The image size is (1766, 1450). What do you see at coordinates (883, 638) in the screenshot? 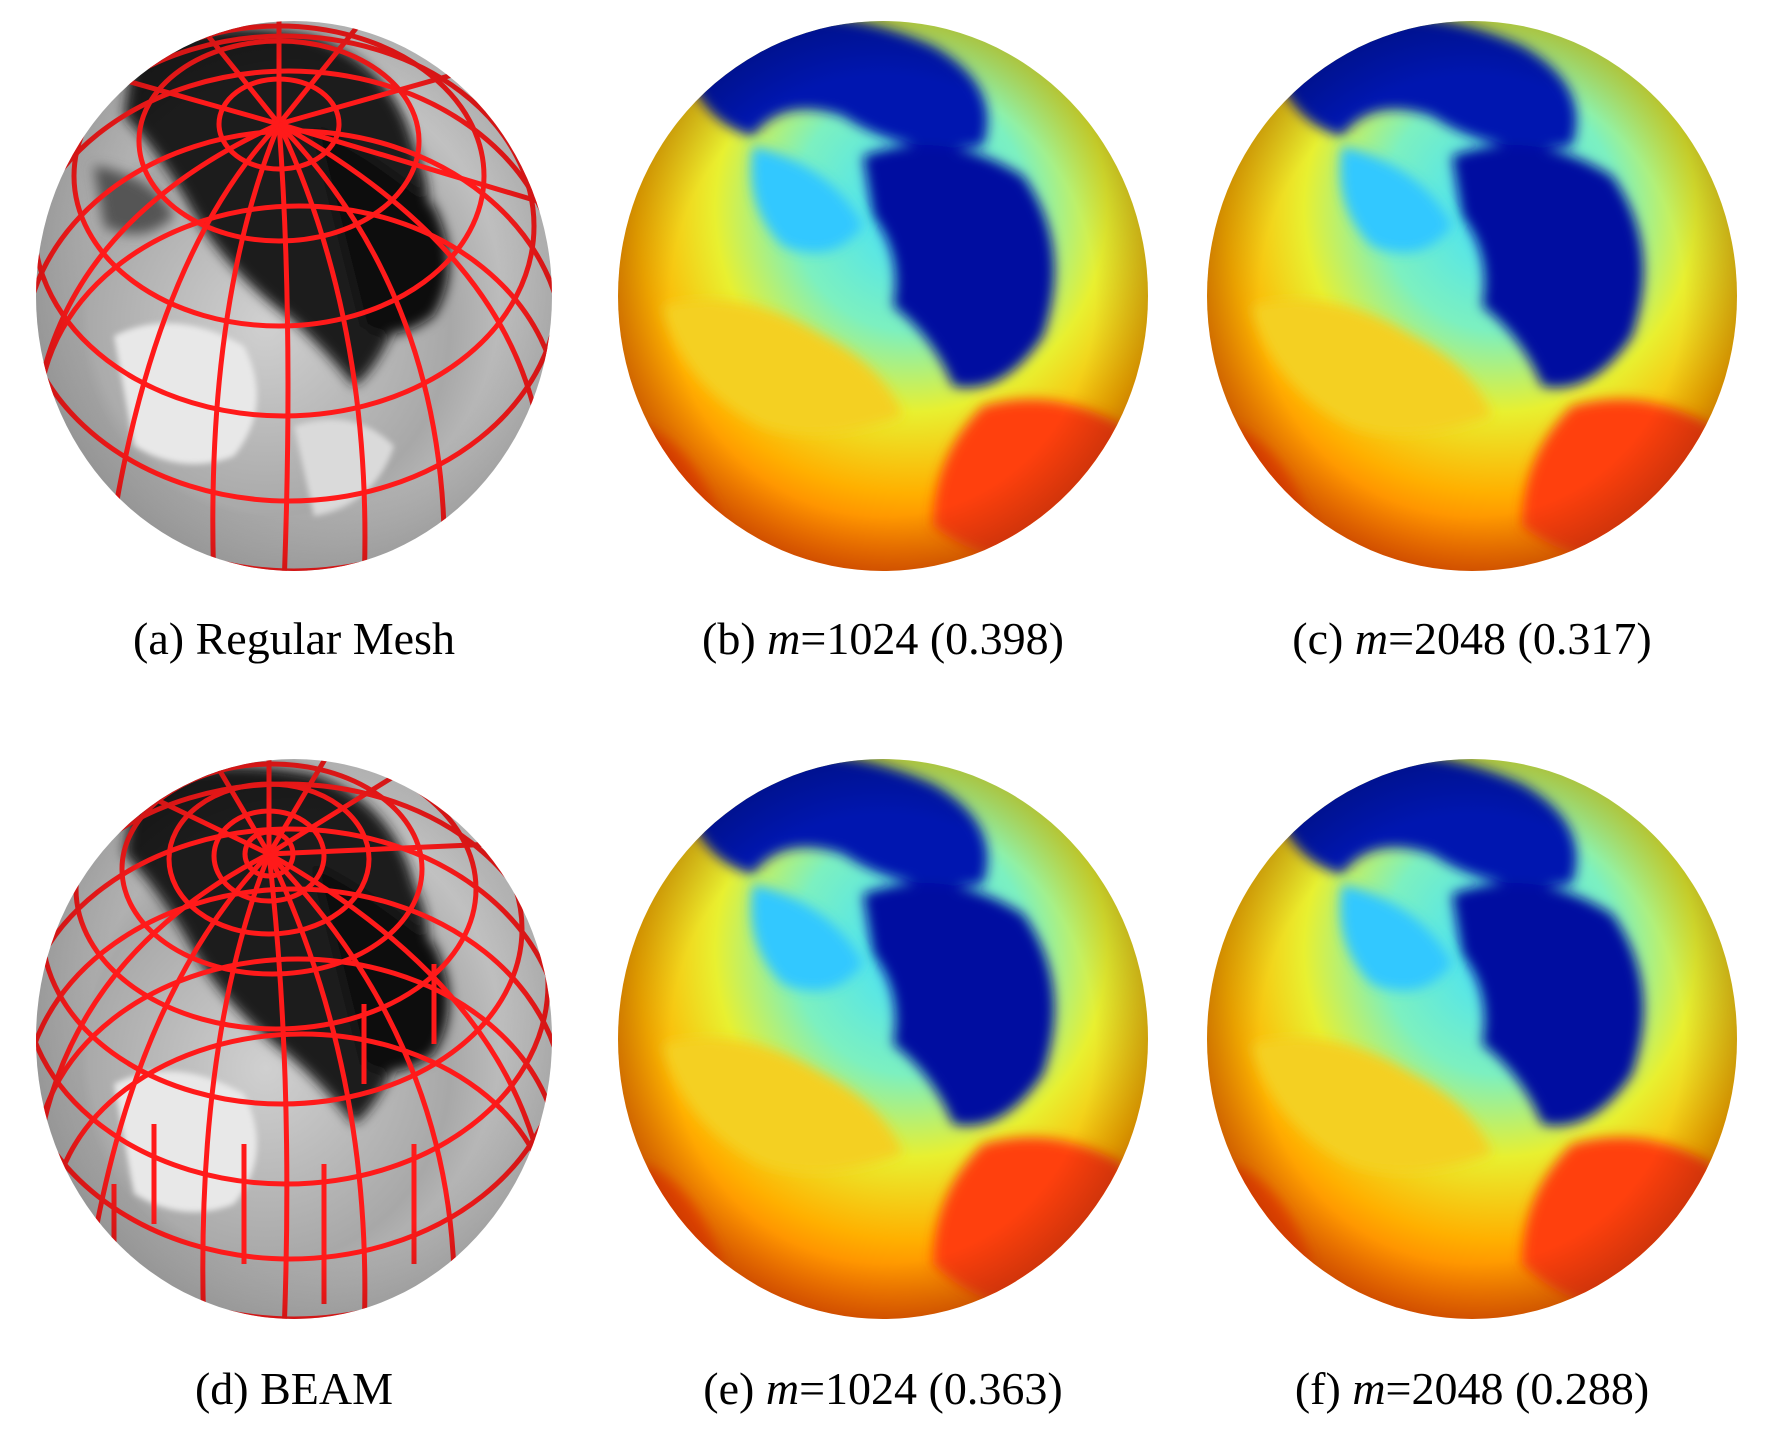
I see `caption-b: (b) m=1024 (0.398)` at bounding box center [883, 638].